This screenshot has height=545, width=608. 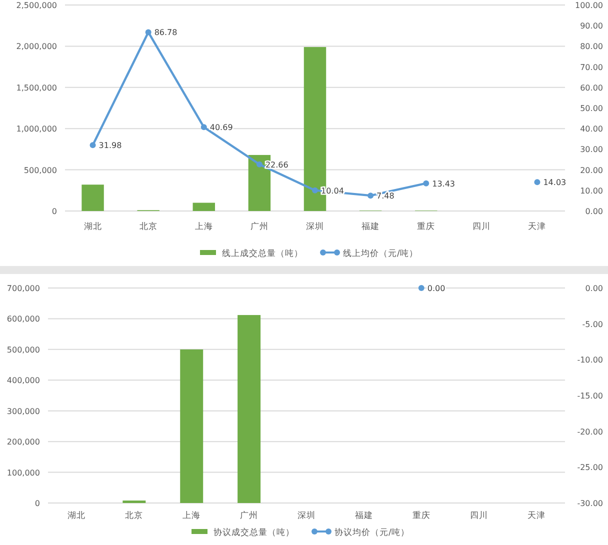 I want to click on data-label: 86.78, so click(x=166, y=33).